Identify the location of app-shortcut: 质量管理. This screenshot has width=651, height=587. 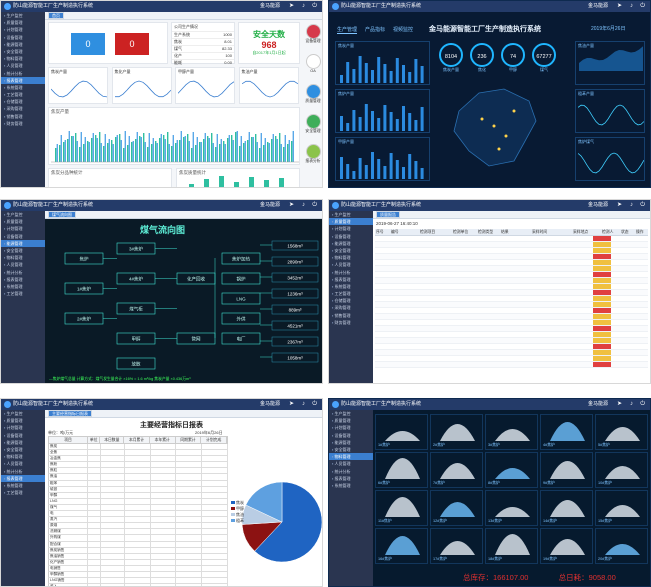
(312, 94).